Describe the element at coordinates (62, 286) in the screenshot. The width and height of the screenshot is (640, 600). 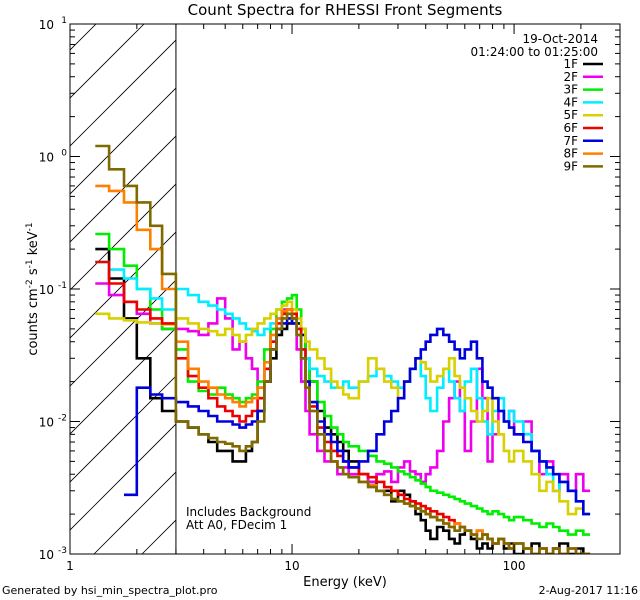
I see `y-tick-exponent: -1` at that location.